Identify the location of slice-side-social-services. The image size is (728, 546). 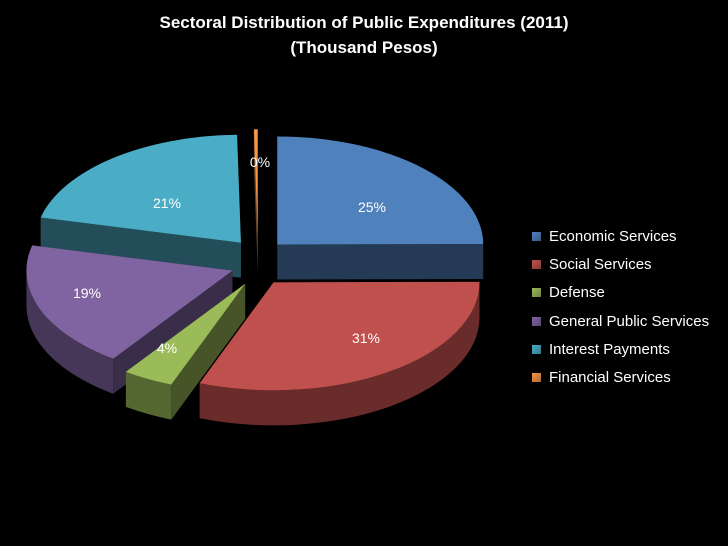
(339, 354).